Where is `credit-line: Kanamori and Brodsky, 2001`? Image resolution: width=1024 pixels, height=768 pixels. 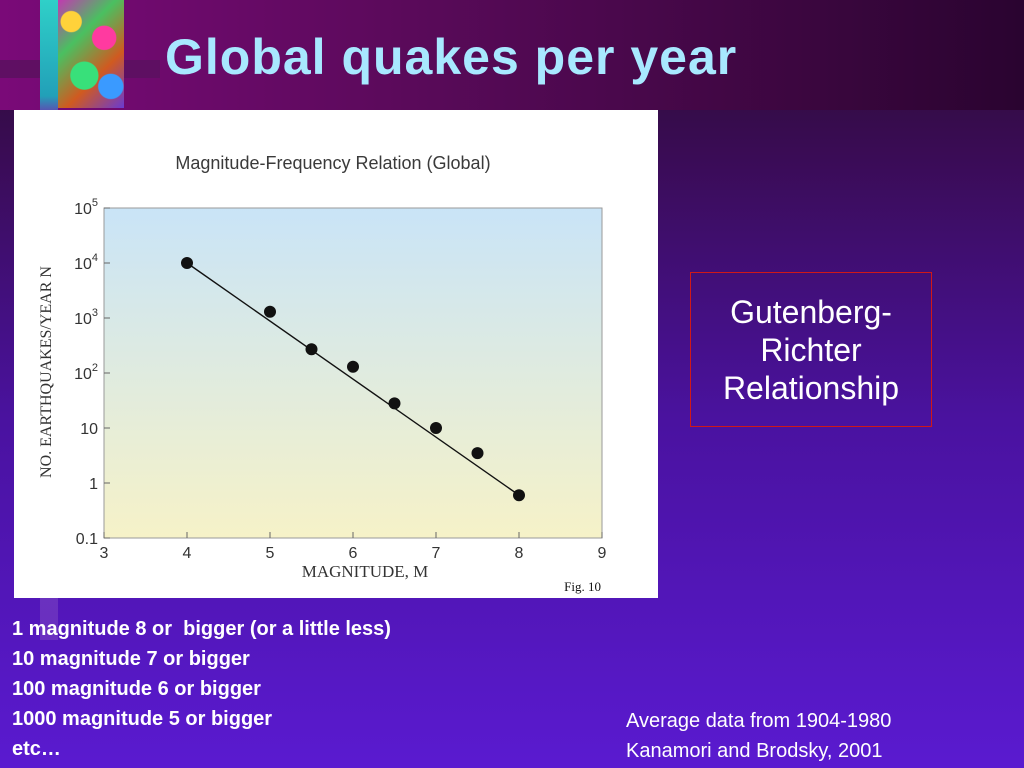
credit-line: Kanamori and Brodsky, 2001 is located at coordinates (754, 751).